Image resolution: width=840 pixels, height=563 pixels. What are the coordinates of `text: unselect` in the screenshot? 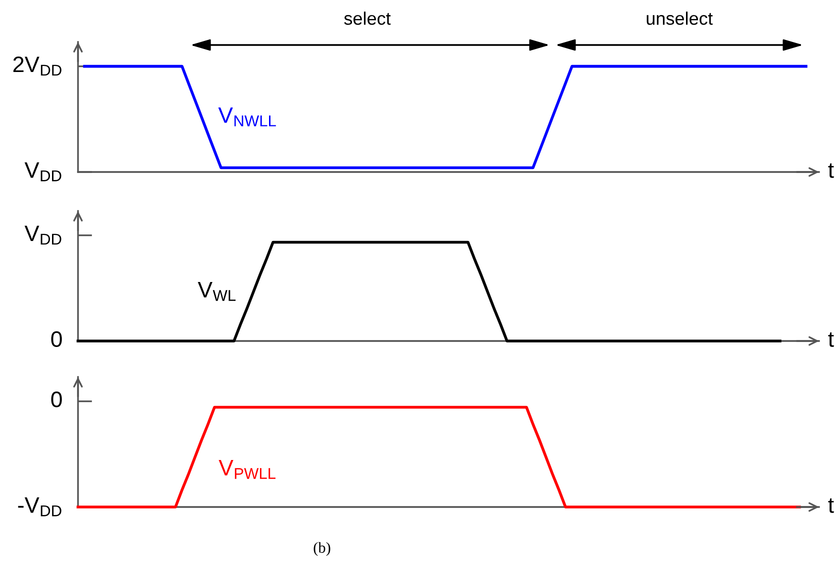 It's located at (679, 18).